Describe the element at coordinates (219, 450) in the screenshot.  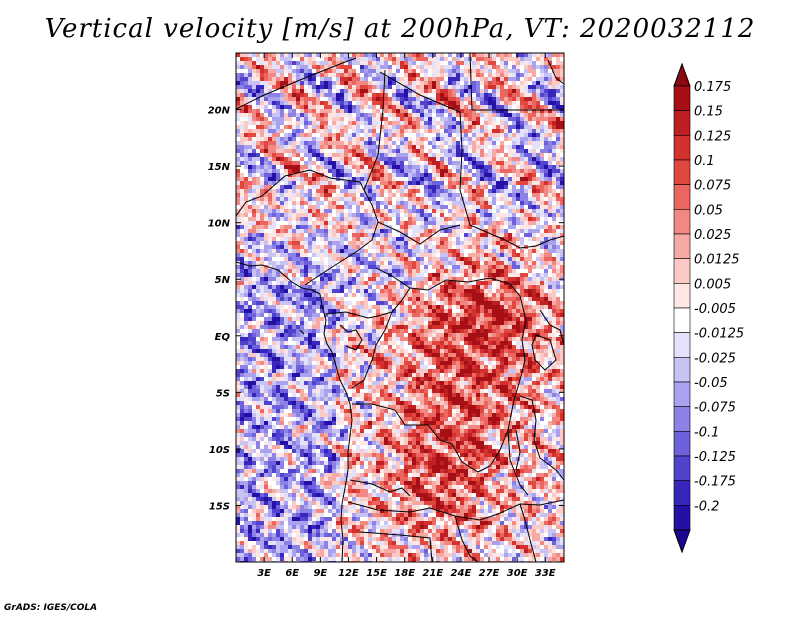
I see `lat-tick-label: 10S` at that location.